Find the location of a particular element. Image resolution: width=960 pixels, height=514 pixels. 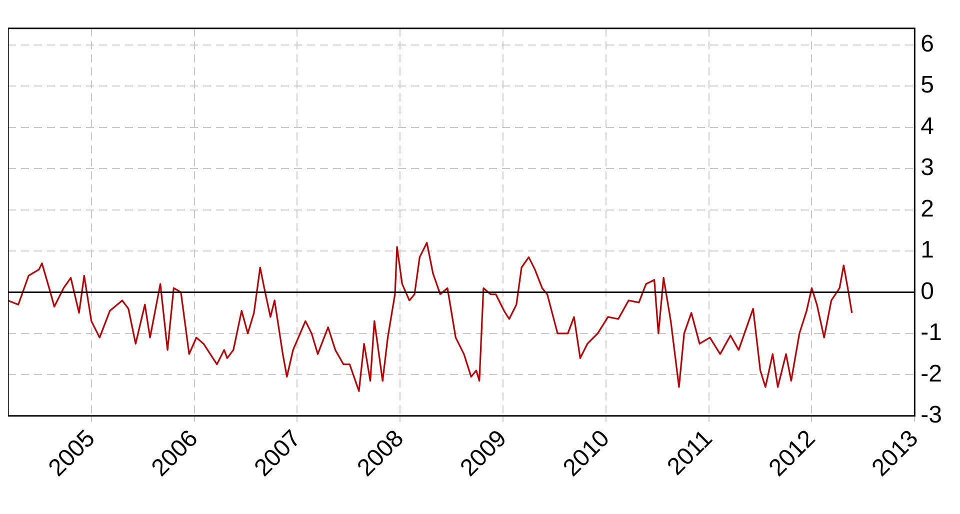

y-tick-label: -2 is located at coordinates (931, 374).